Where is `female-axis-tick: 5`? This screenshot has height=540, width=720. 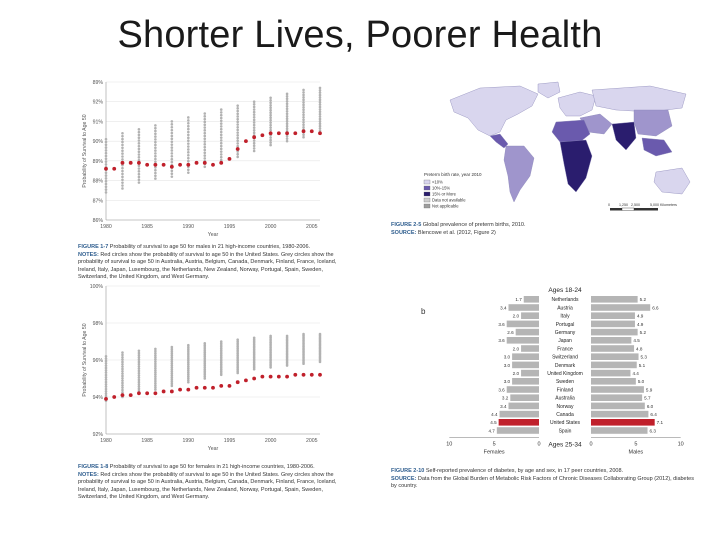
female-axis-tick: 5 is located at coordinates (494, 444).